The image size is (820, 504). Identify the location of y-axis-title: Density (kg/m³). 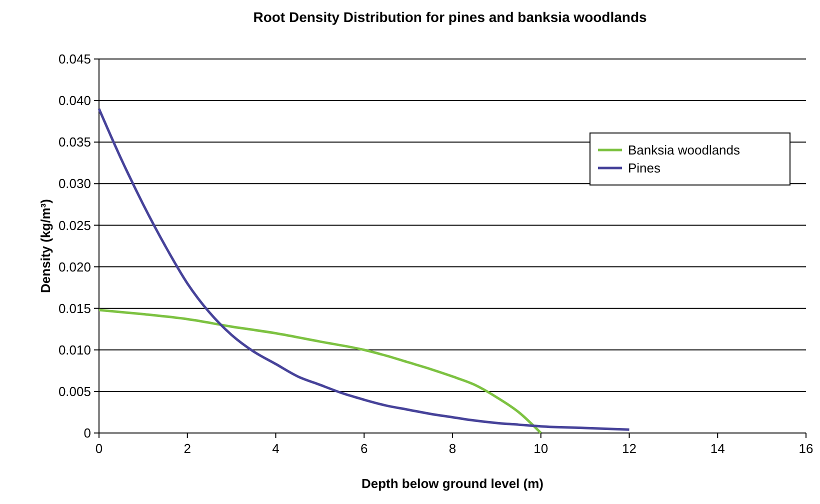
(45, 246).